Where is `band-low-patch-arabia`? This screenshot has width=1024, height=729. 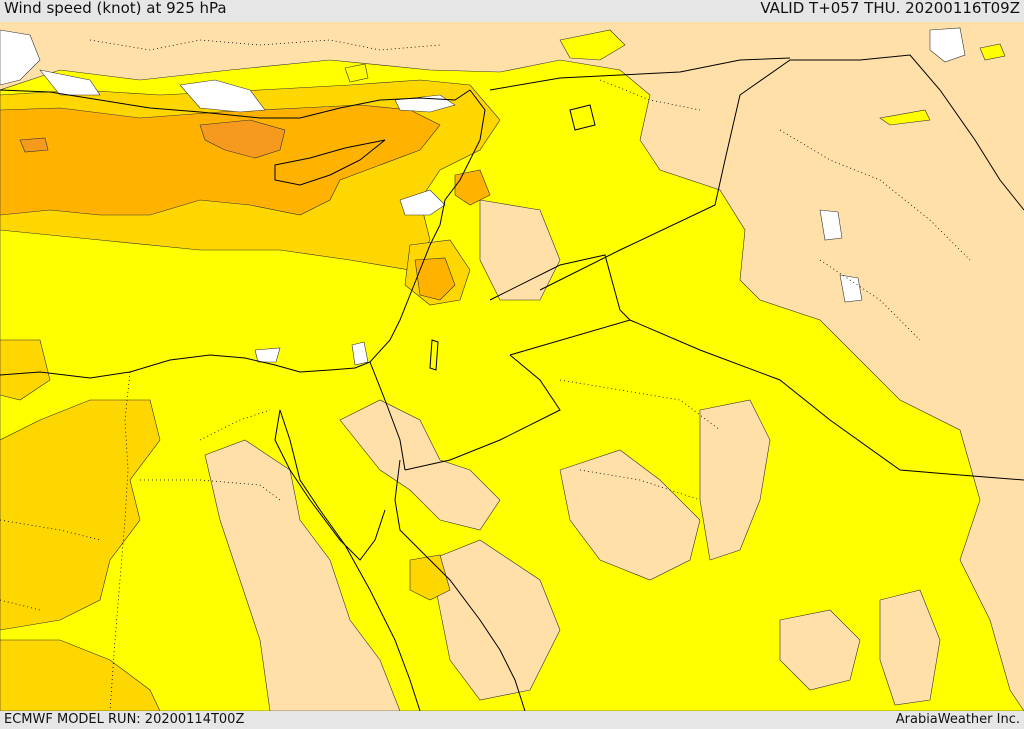
band-low-patch-arabia is located at coordinates (630, 515).